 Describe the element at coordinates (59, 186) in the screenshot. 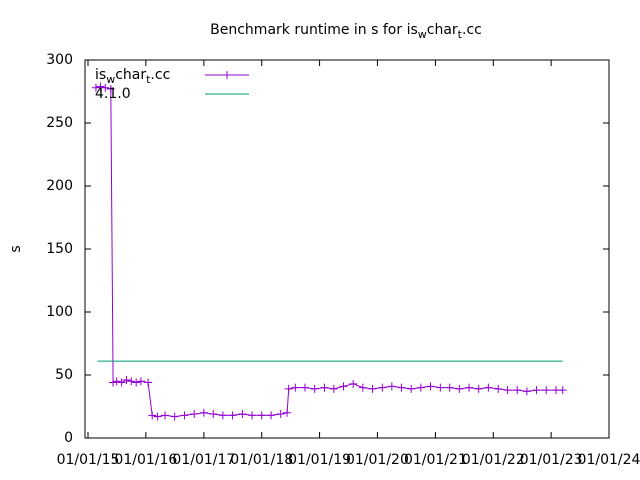

I see `y-tick-label: 200` at that location.